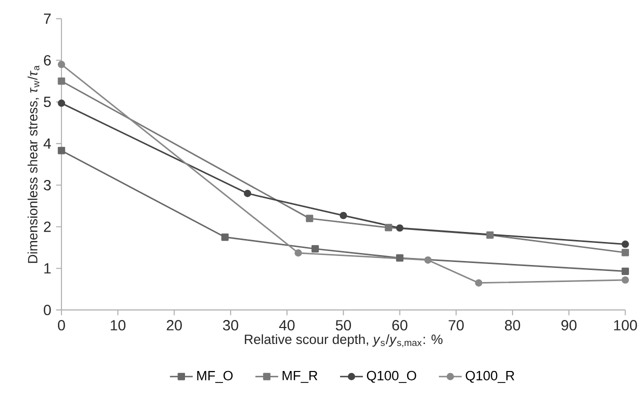 The image size is (644, 403). Describe the element at coordinates (47, 101) in the screenshot. I see `y-tick-label: 5` at that location.